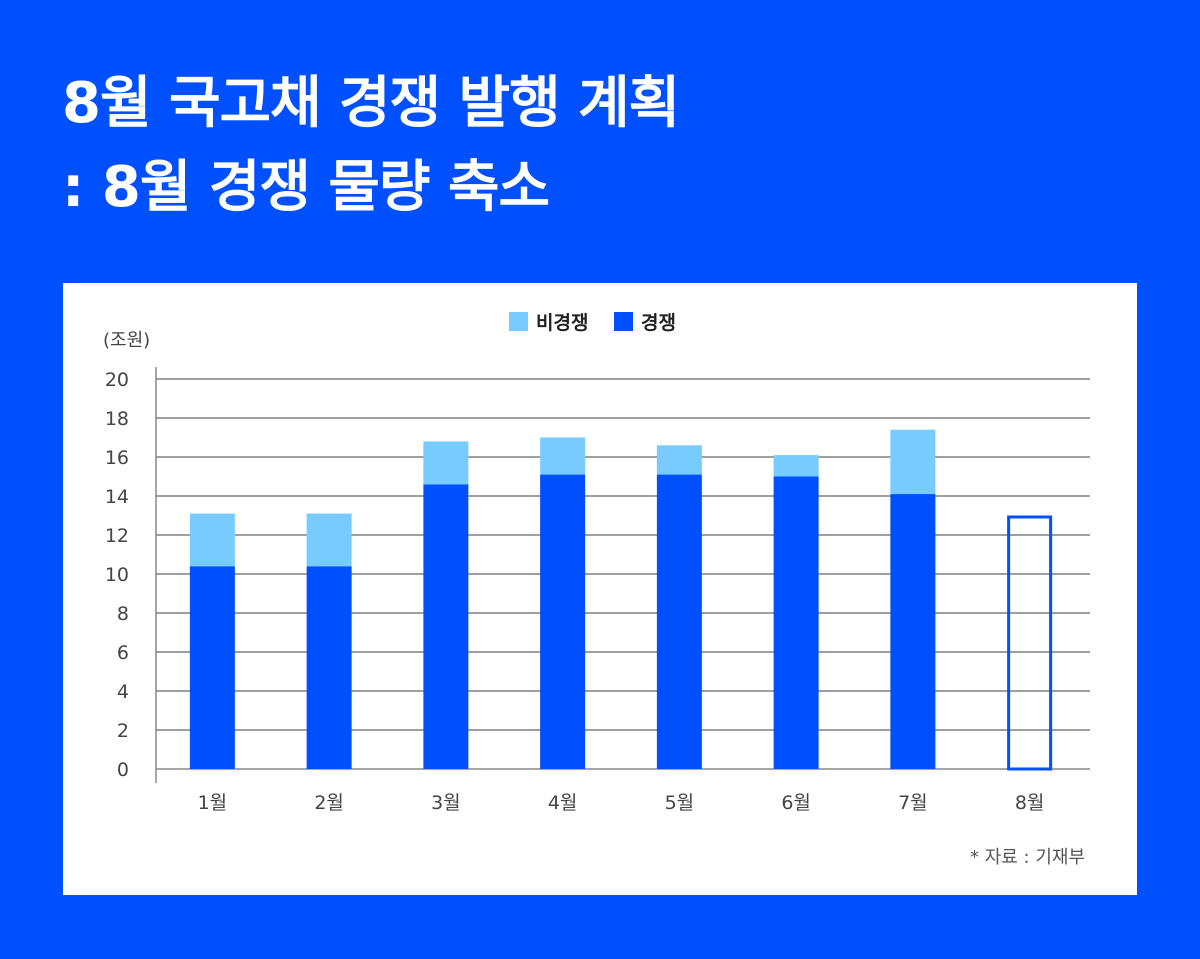 The height and width of the screenshot is (959, 1200). What do you see at coordinates (446, 803) in the screenshot?
I see `x-tick-label: 3월` at bounding box center [446, 803].